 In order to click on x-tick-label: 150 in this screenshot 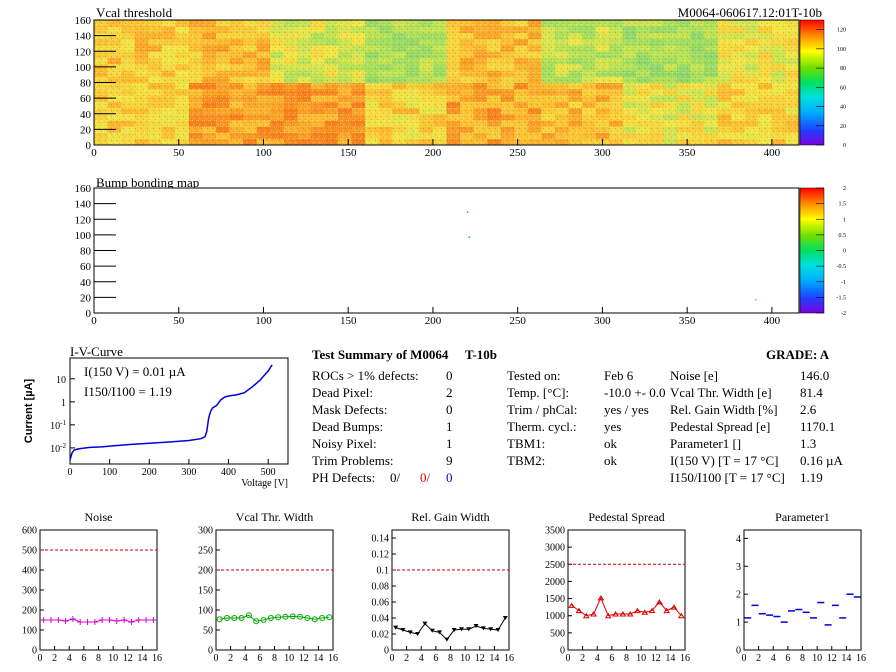, I will do `click(348, 321)`.